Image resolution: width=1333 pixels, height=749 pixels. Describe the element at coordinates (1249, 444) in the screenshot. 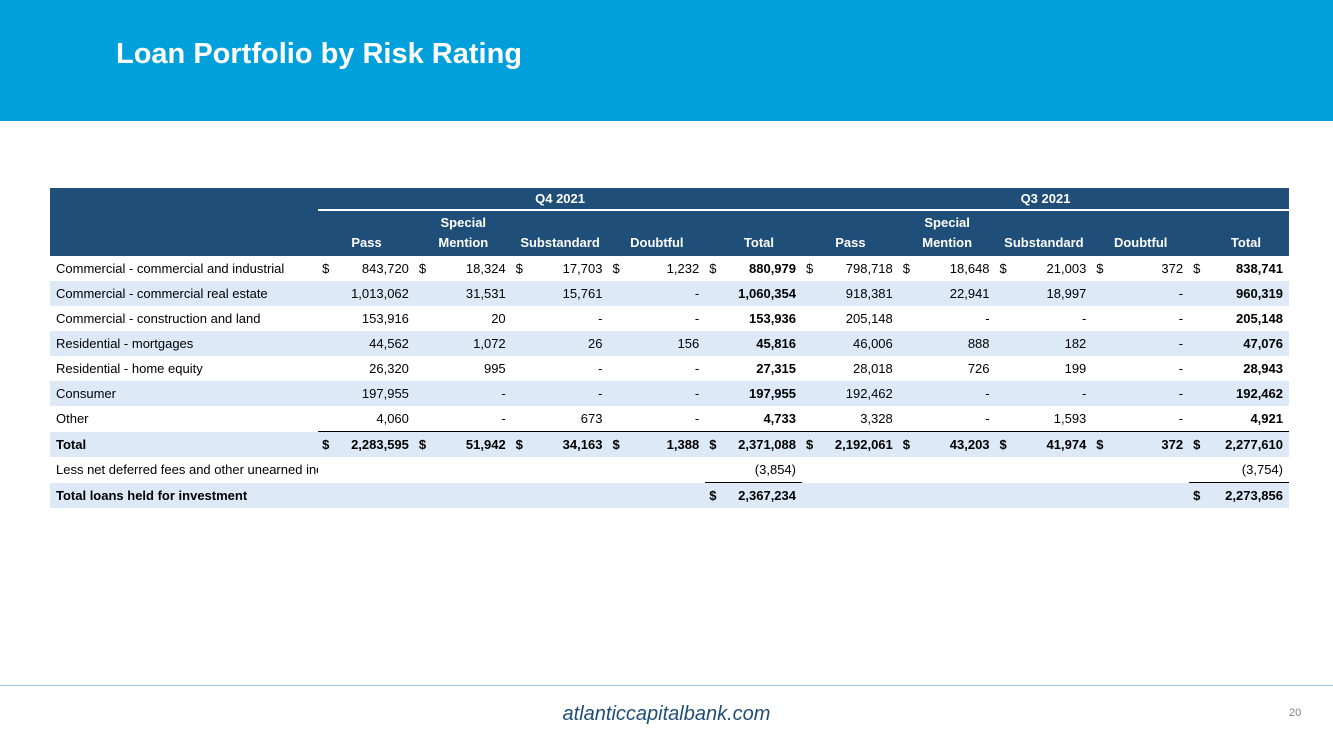

I see `cell-q3-total: 2,277,610` at that location.